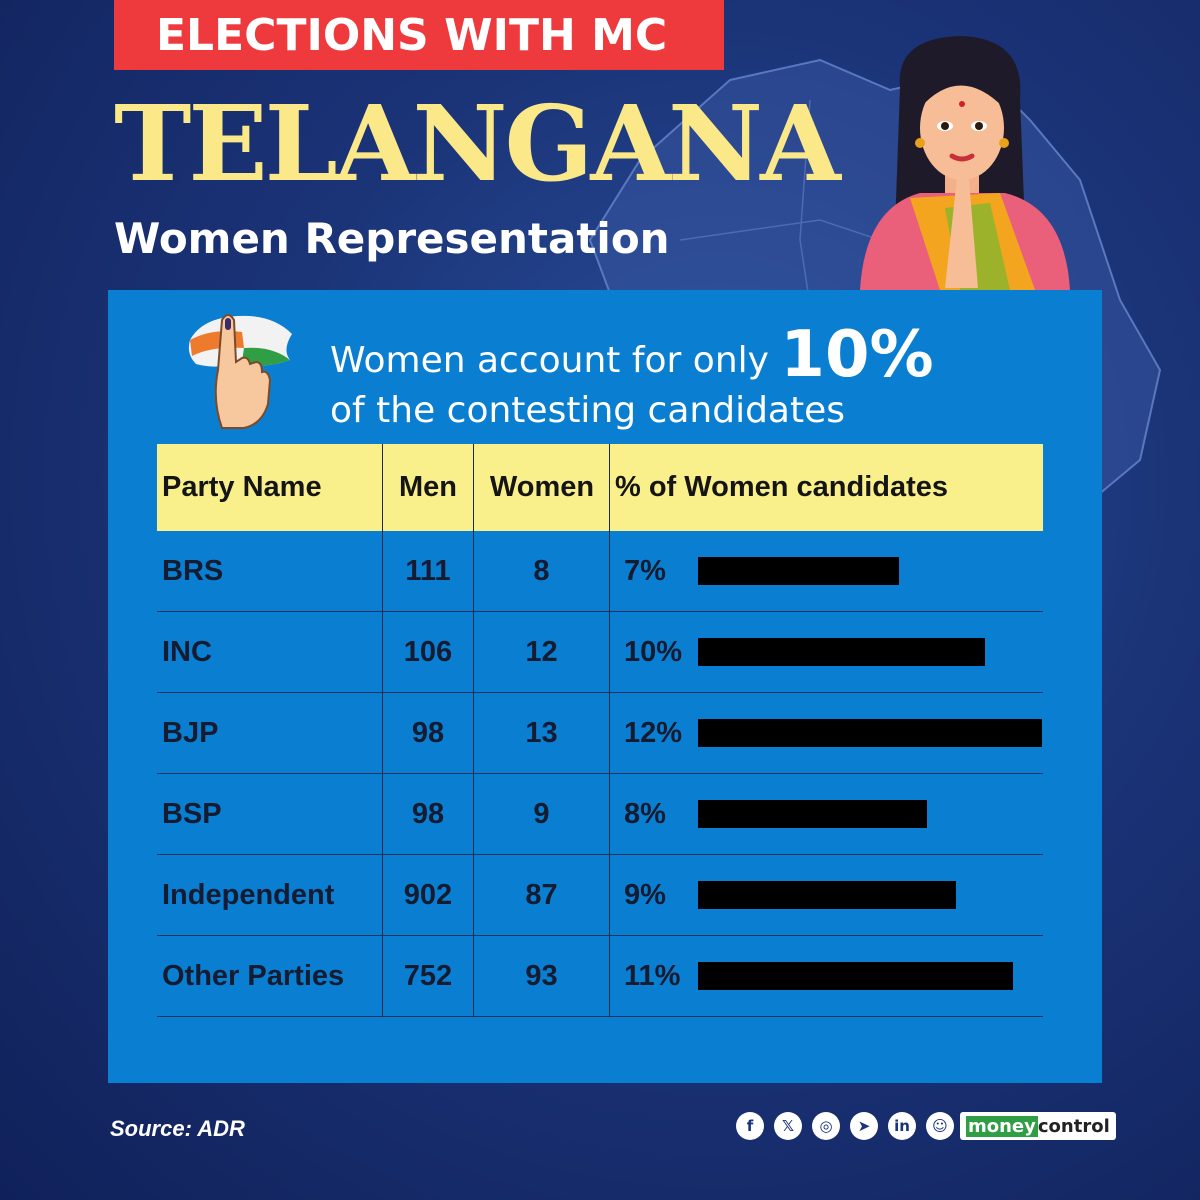  What do you see at coordinates (588, 410) in the screenshot?
I see `headline-suffix: of the contesting candidates` at bounding box center [588, 410].